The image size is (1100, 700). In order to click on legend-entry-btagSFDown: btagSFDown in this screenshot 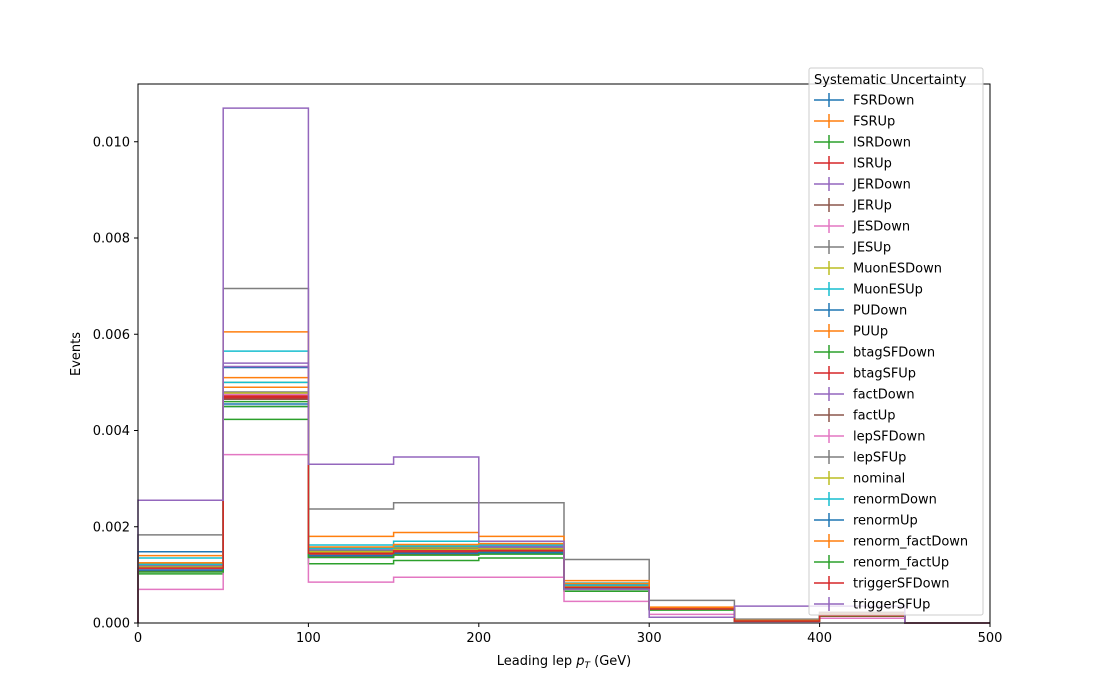, I will do `click(874, 353)`.